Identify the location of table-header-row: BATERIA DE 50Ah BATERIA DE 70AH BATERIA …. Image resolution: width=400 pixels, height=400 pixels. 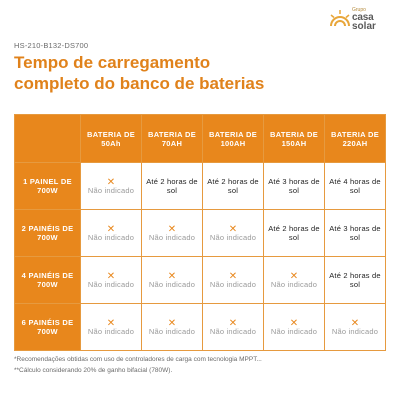
(200, 138).